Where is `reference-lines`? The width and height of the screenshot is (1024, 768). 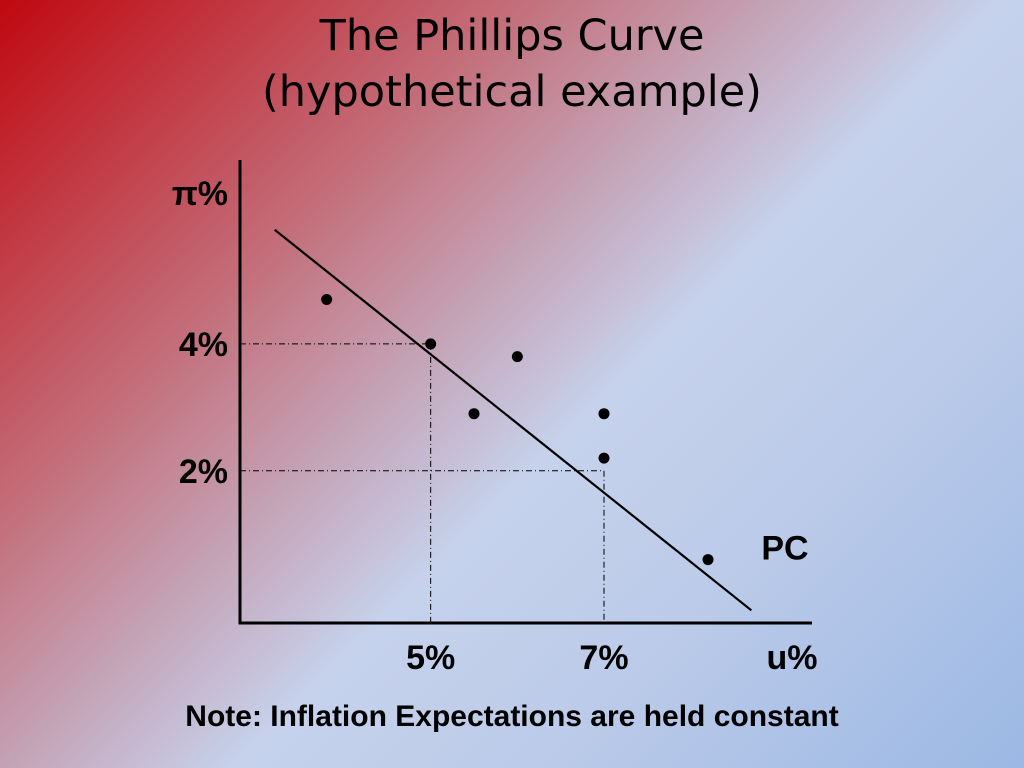
reference-lines is located at coordinates (422, 483).